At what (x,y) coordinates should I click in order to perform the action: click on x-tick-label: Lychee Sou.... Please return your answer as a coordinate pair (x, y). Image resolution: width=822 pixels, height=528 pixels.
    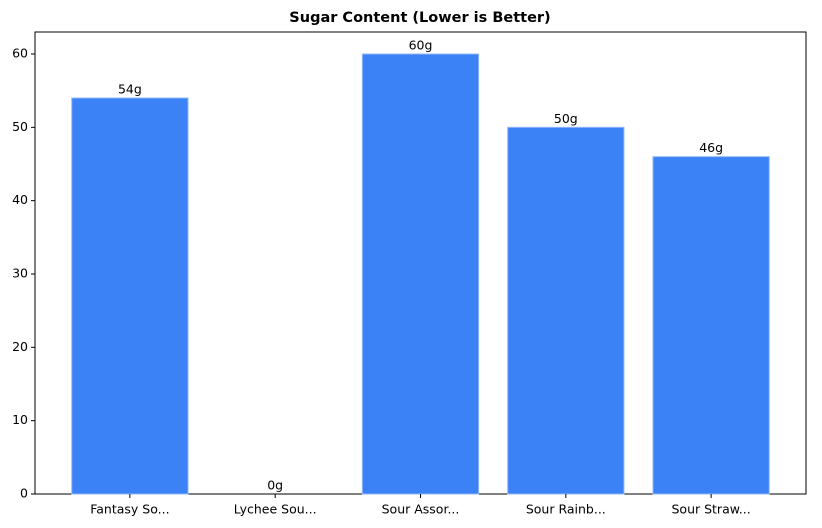
    Looking at the image, I should click on (275, 509).